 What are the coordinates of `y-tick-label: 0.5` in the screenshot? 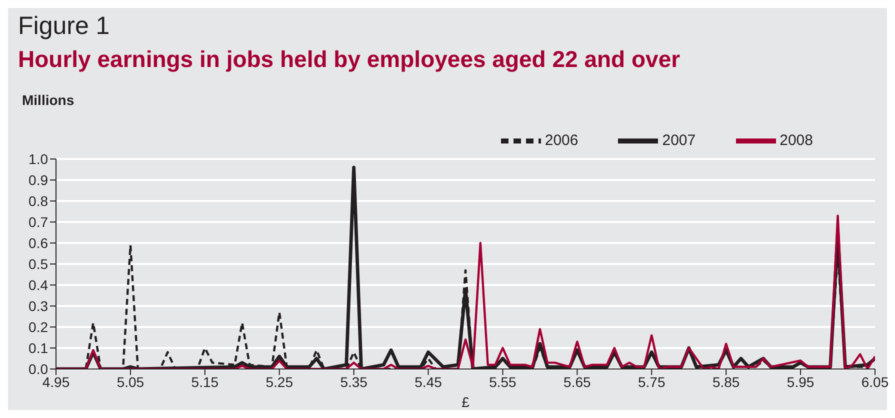 It's located at (38, 264).